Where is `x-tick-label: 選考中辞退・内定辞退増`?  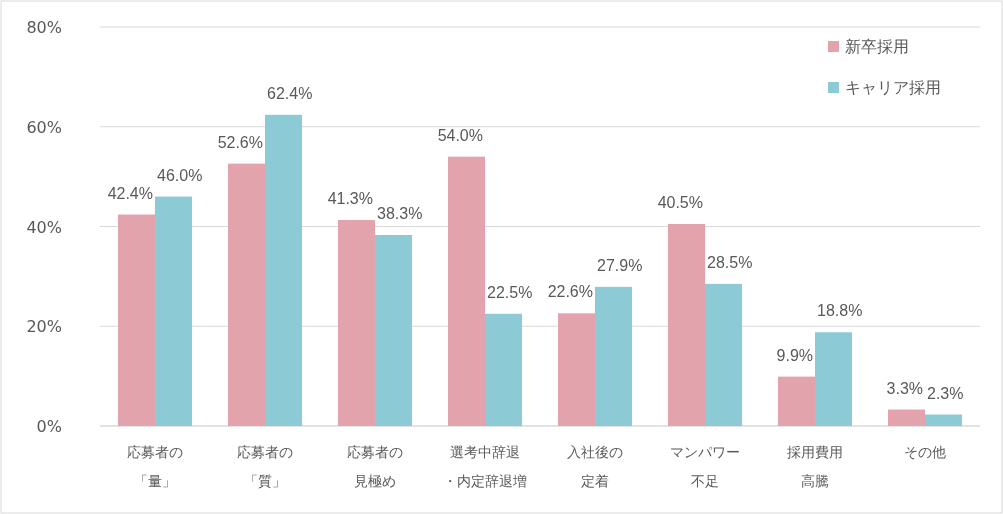
x-tick-label: 選考中辞退・内定辞退増 is located at coordinates (485, 467).